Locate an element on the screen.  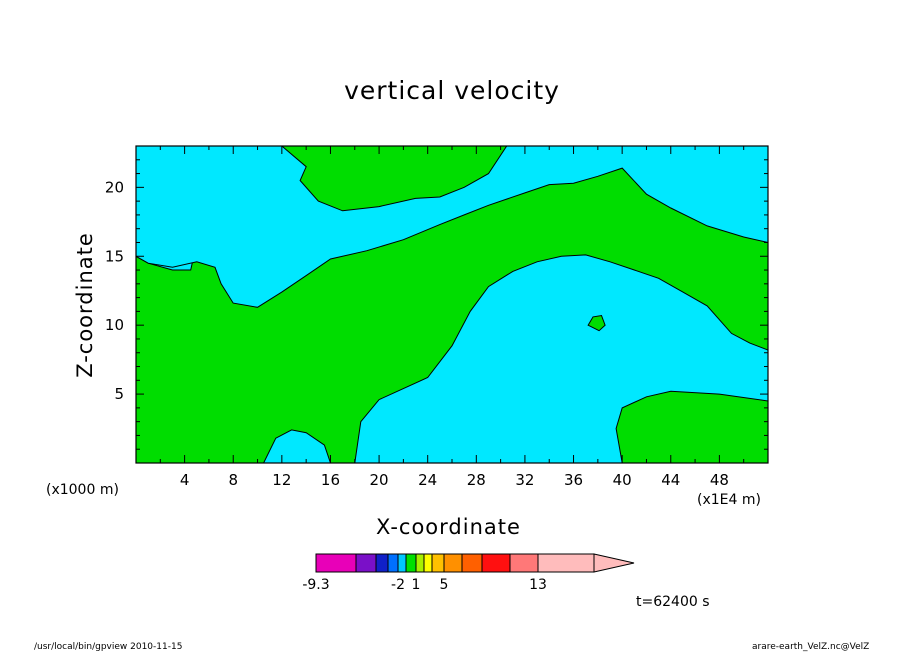
x-tick-label: 32 is located at coordinates (524, 480).